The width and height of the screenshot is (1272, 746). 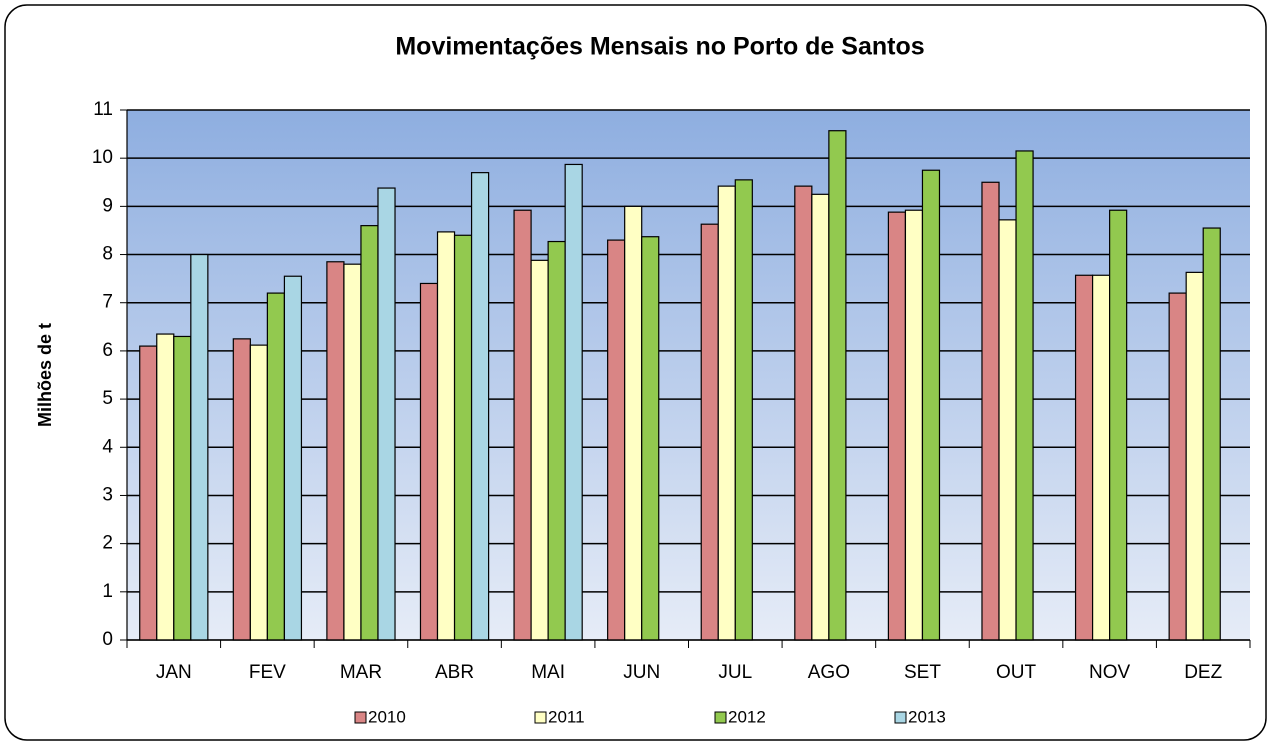 I want to click on y-axis-label: Milhões de t, so click(x=45, y=375).